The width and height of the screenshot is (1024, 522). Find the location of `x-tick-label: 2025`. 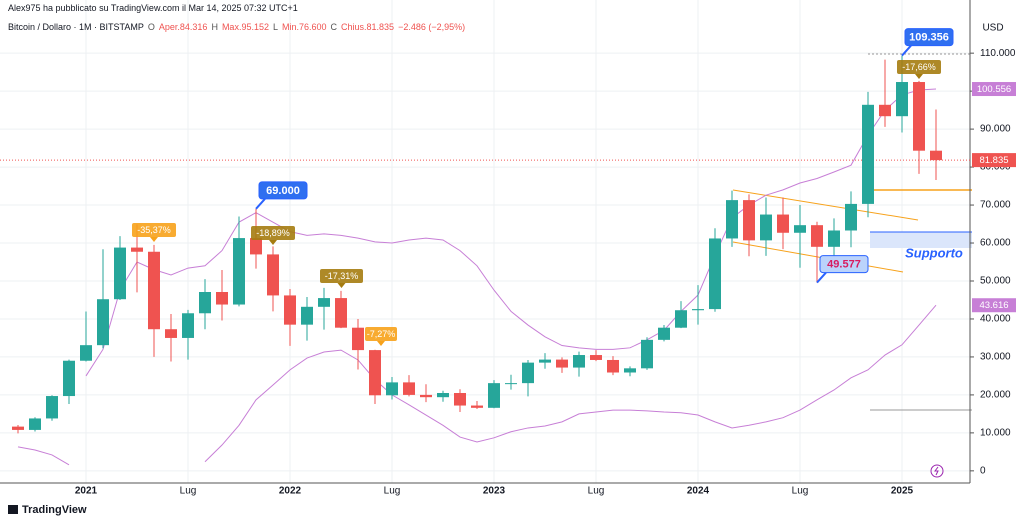

x-tick-label: 2025 is located at coordinates (902, 491).